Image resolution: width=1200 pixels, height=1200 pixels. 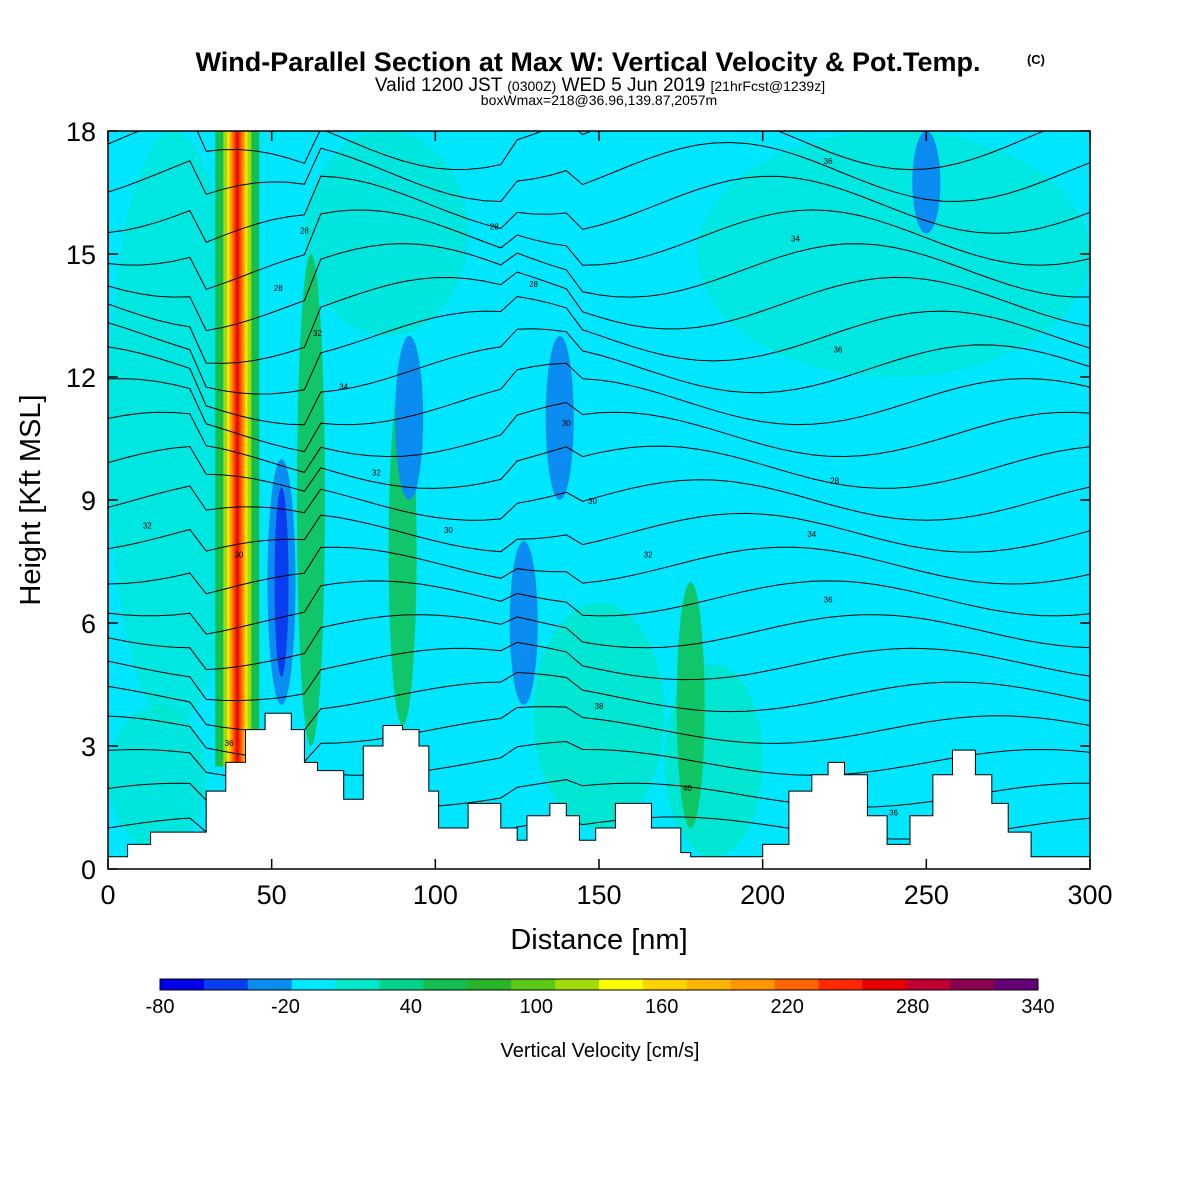 I want to click on subtitle-date: WED 5 Jun 2019, so click(x=634, y=85).